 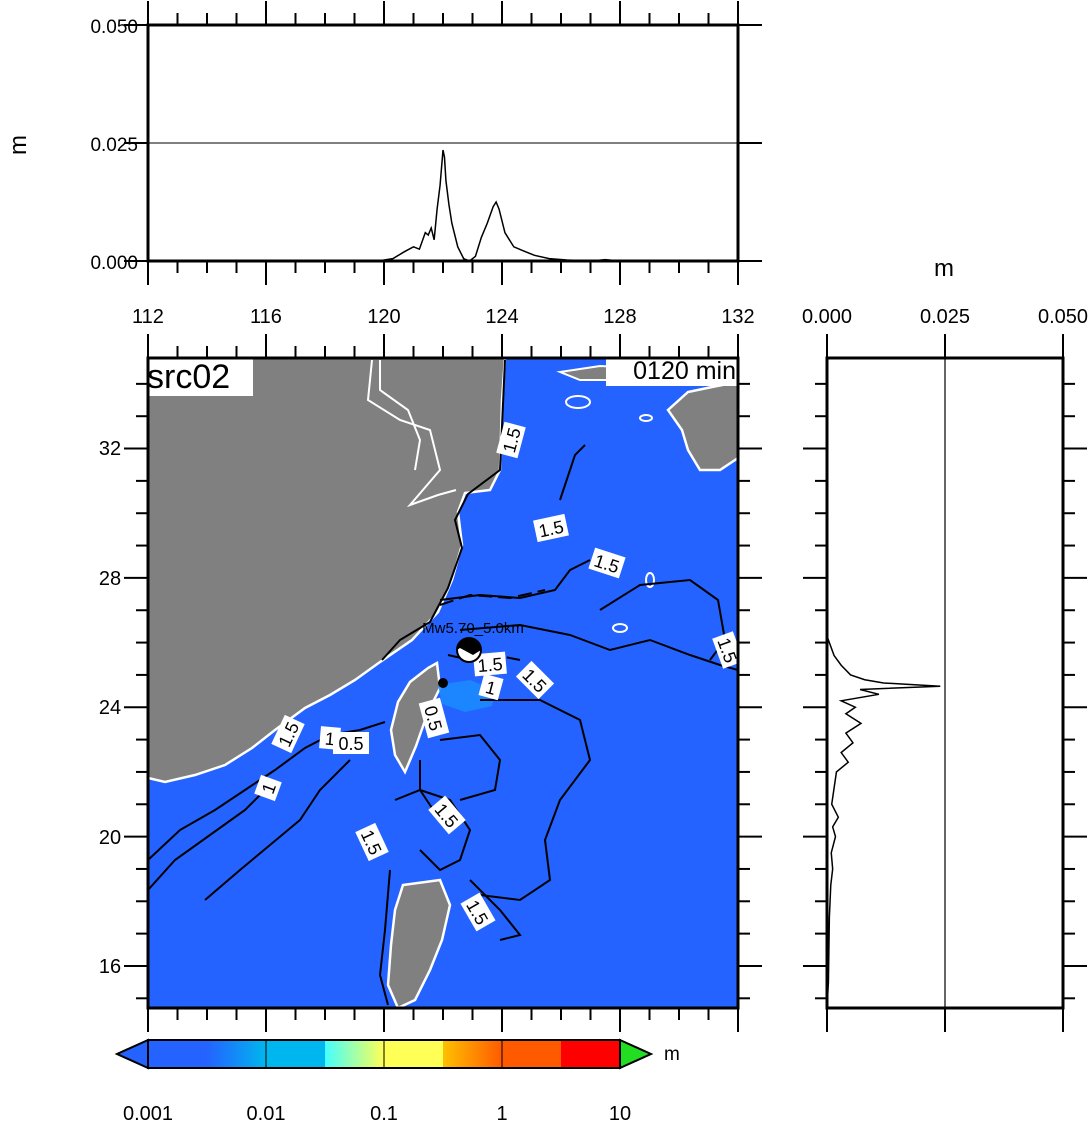 I want to click on time-label-box, so click(x=673, y=371).